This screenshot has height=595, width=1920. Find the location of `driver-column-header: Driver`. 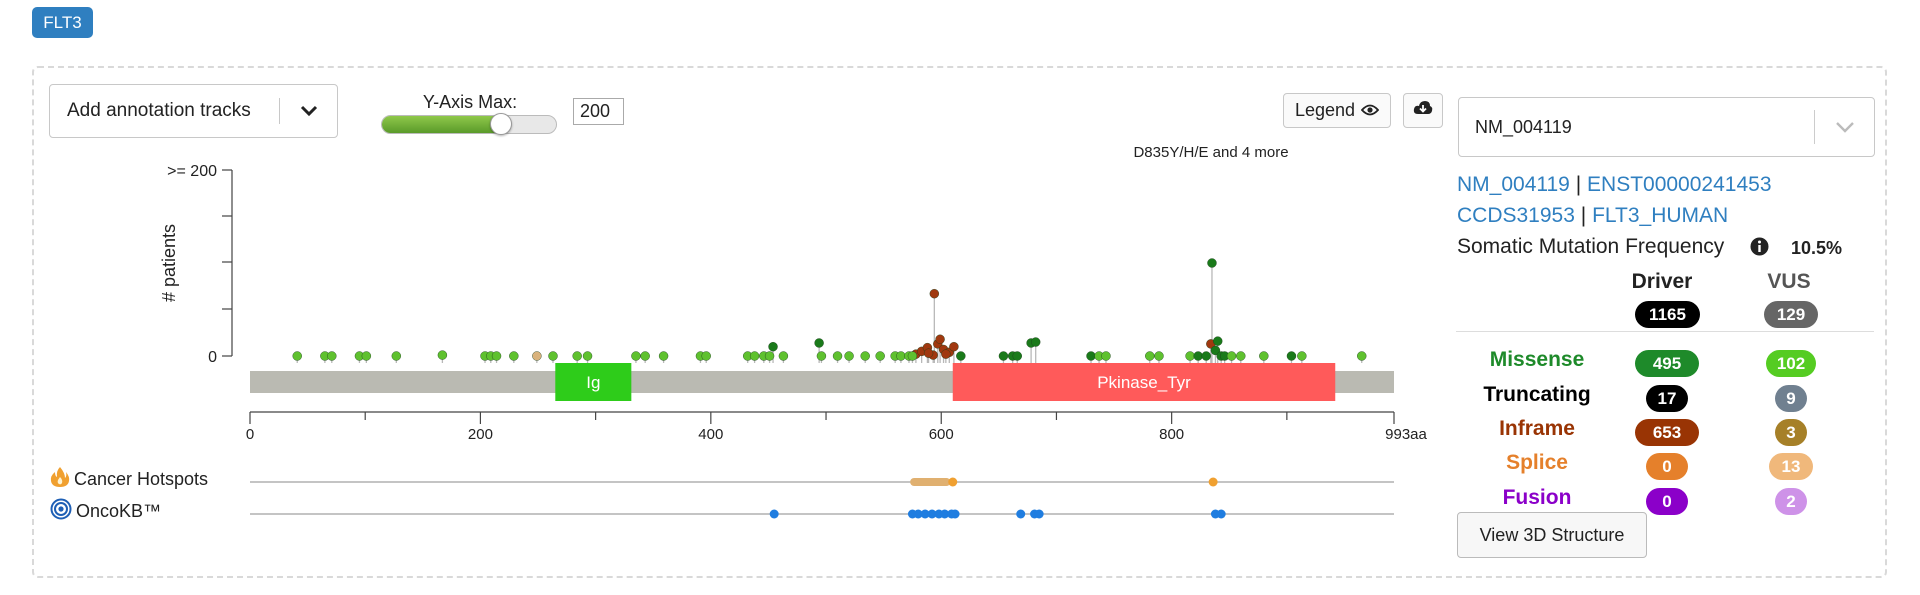

driver-column-header: Driver is located at coordinates (1662, 281).